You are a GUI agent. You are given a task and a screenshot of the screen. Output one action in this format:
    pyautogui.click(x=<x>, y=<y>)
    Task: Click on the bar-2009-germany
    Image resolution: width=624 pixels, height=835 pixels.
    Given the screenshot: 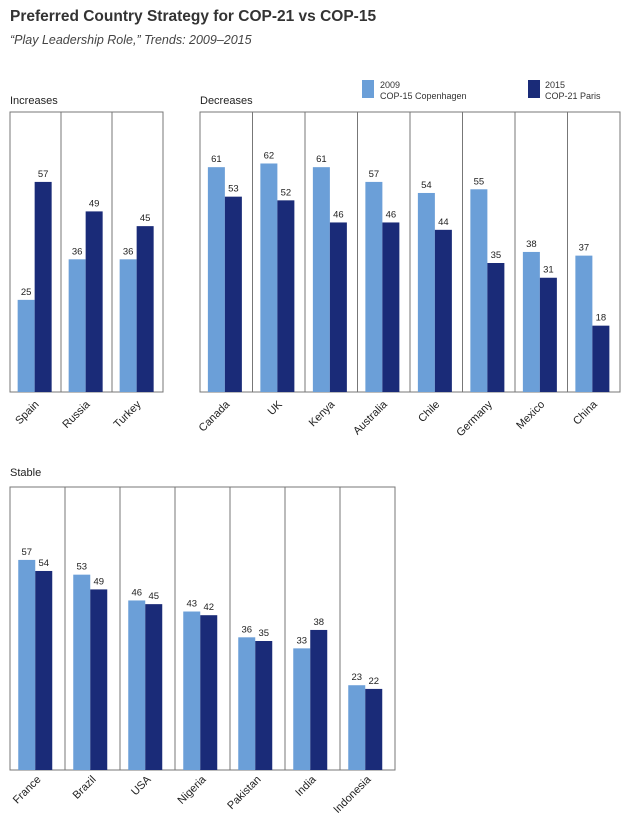 What is the action you would take?
    pyautogui.click(x=479, y=290)
    